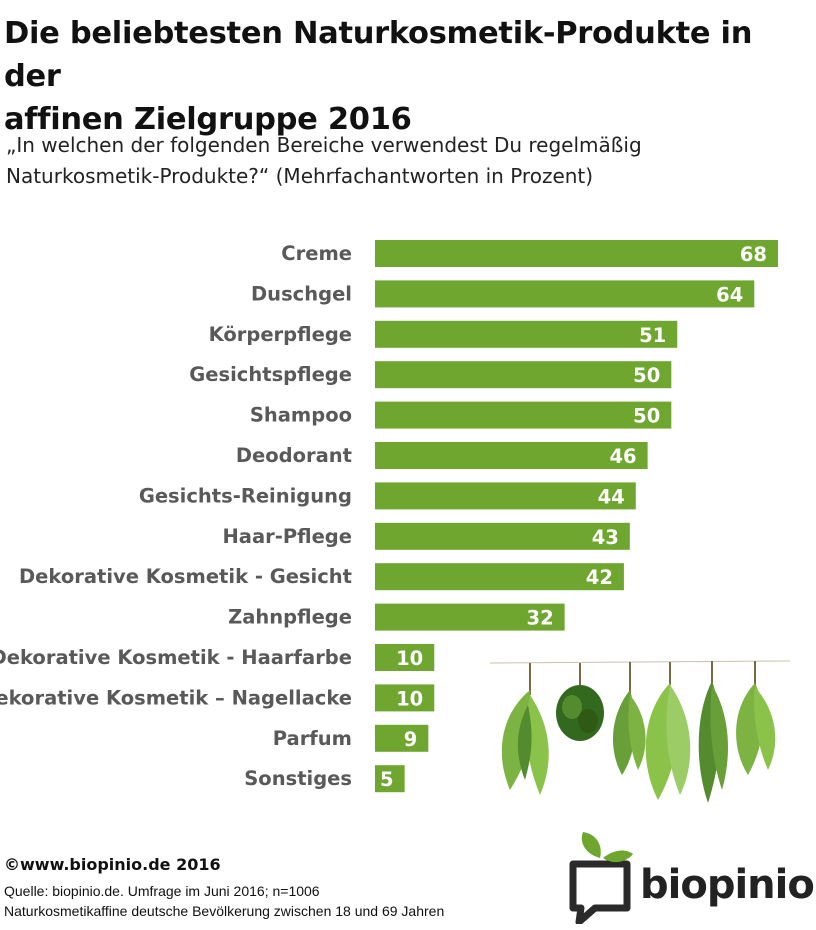 Image resolution: width=816 pixels, height=930 pixels. I want to click on data-label: 43, so click(605, 537).